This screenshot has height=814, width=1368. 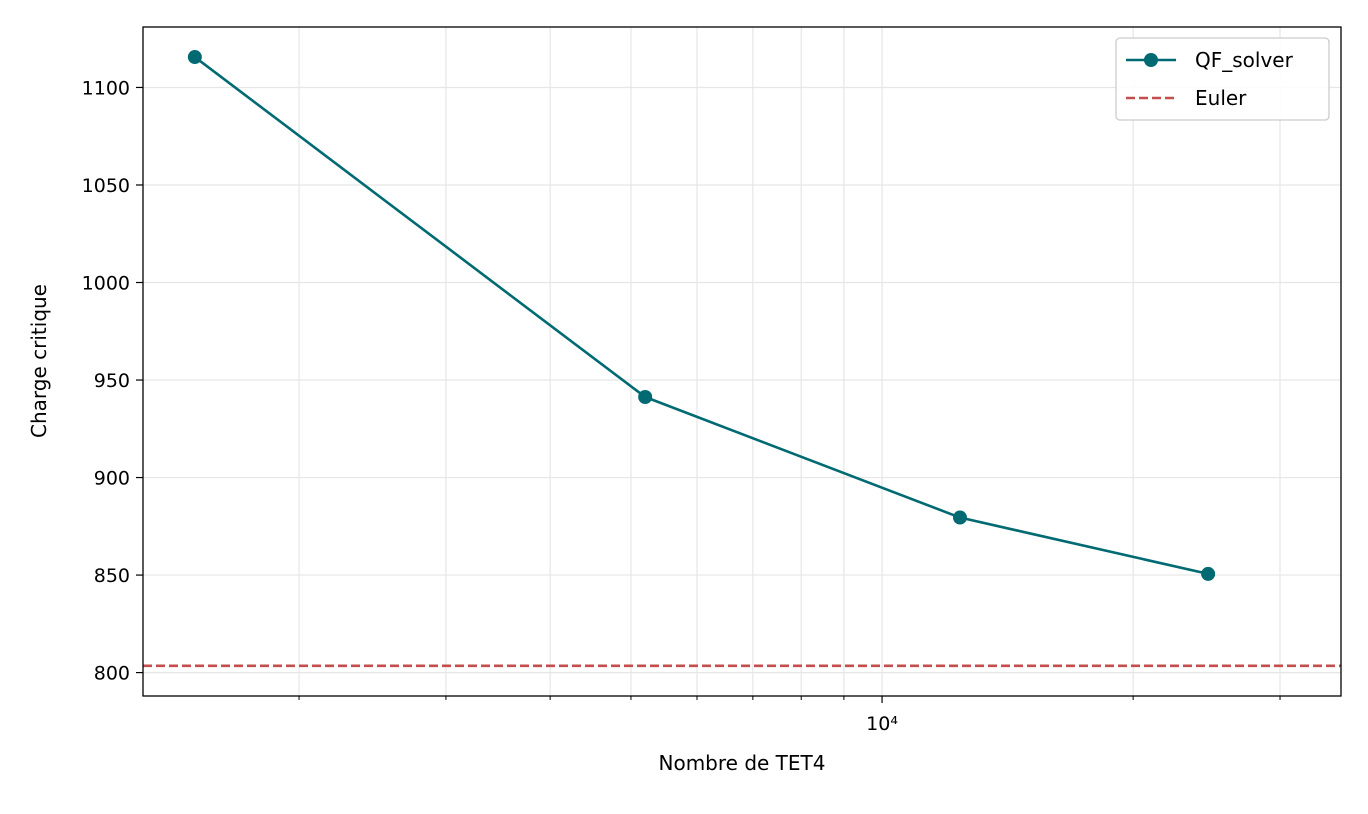 What do you see at coordinates (106, 88) in the screenshot?
I see `y-tick-label-1100: 1100` at bounding box center [106, 88].